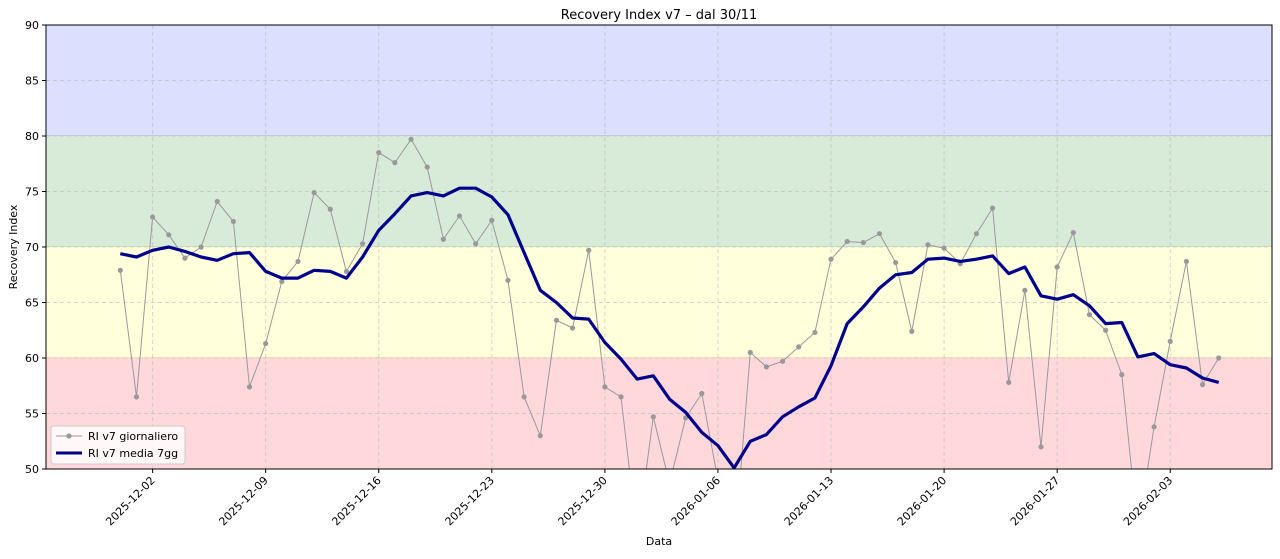  What do you see at coordinates (32, 247) in the screenshot?
I see `y-tick-label: 70` at bounding box center [32, 247].